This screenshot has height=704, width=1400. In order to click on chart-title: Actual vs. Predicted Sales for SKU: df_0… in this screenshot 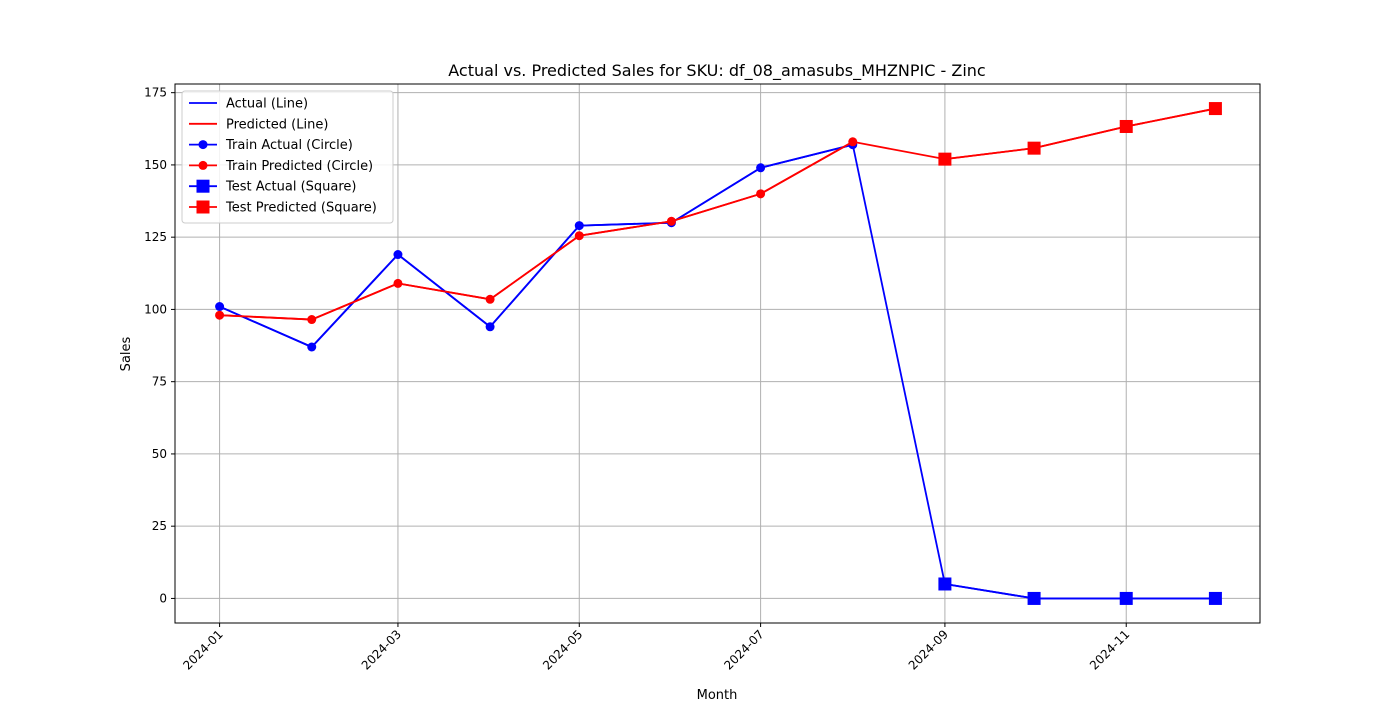, I will do `click(716, 71)`.